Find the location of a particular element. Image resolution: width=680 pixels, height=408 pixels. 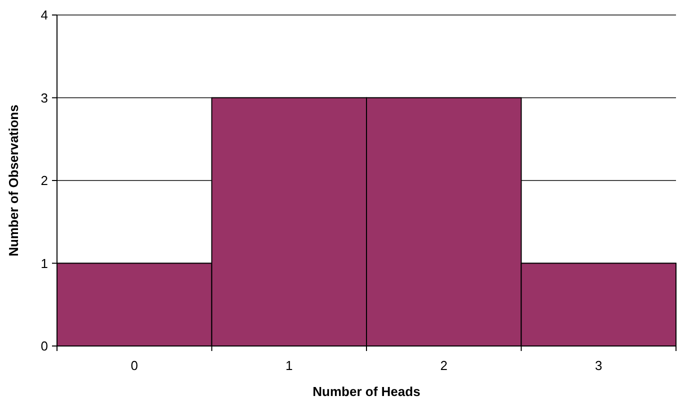

x-axis-title: Number of Heads is located at coordinates (366, 391).